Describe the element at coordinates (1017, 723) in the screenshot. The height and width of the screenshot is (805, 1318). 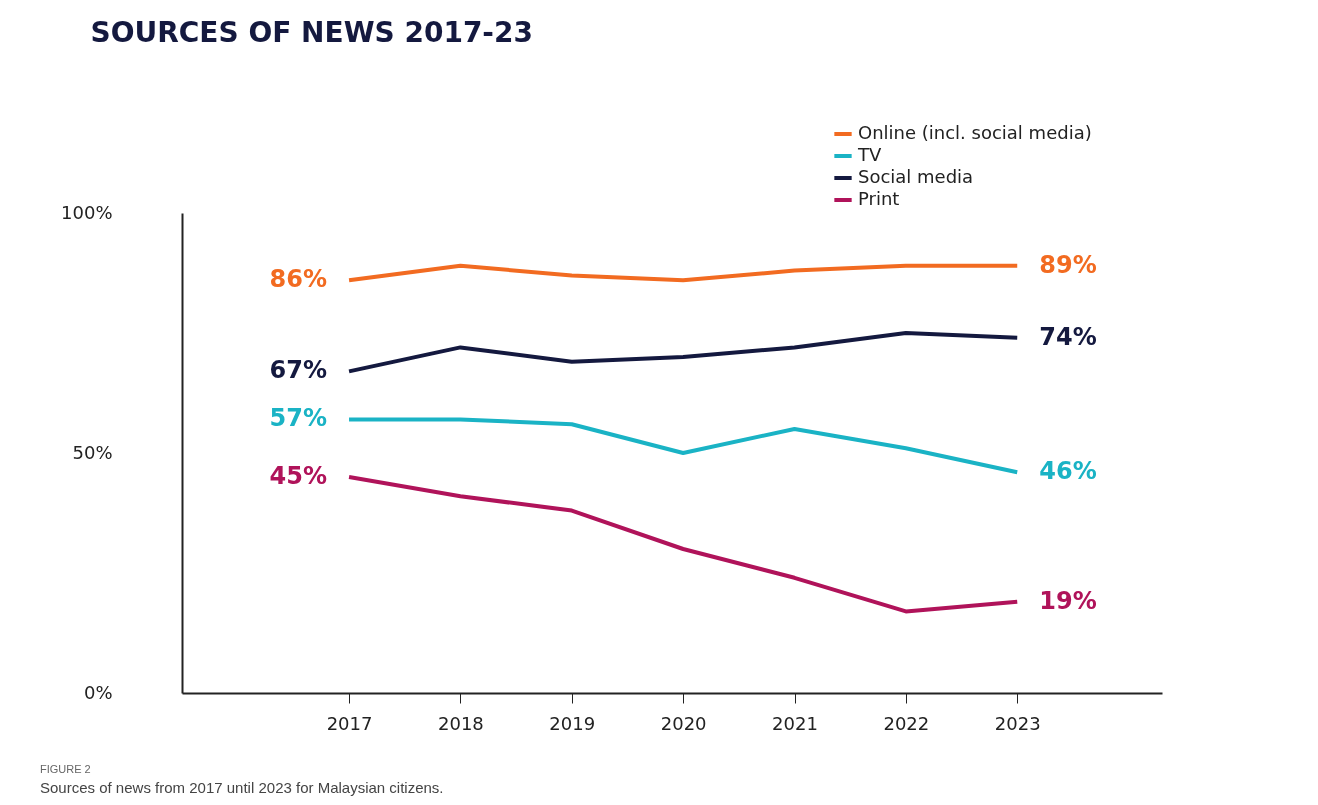
I see `x-tick-label: 2023` at that location.